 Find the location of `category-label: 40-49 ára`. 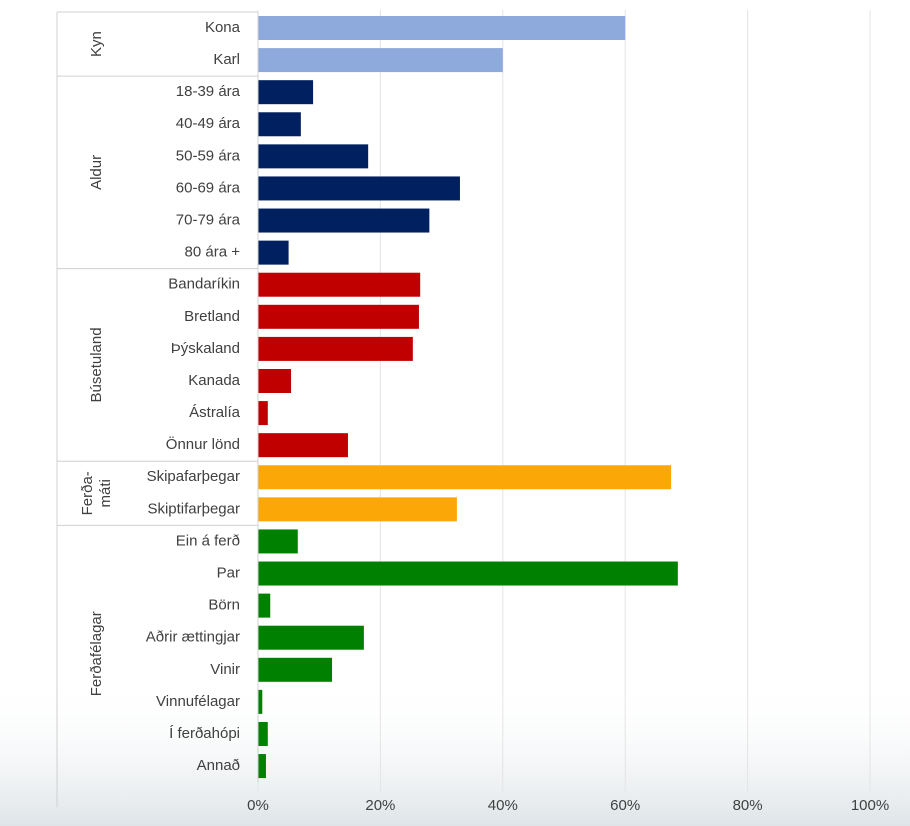

category-label: 40-49 ára is located at coordinates (208, 123).